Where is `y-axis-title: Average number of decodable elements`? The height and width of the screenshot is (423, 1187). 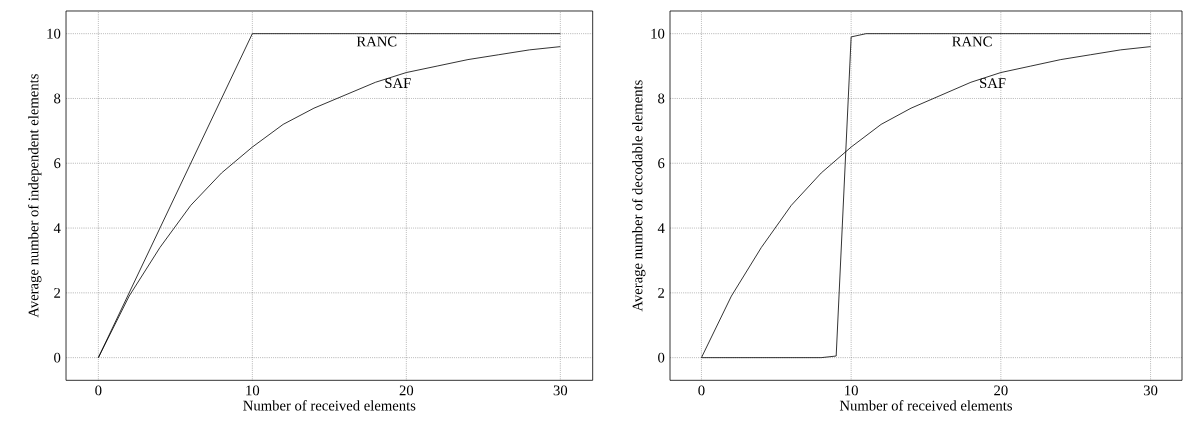
y-axis-title: Average number of decodable elements is located at coordinates (638, 196).